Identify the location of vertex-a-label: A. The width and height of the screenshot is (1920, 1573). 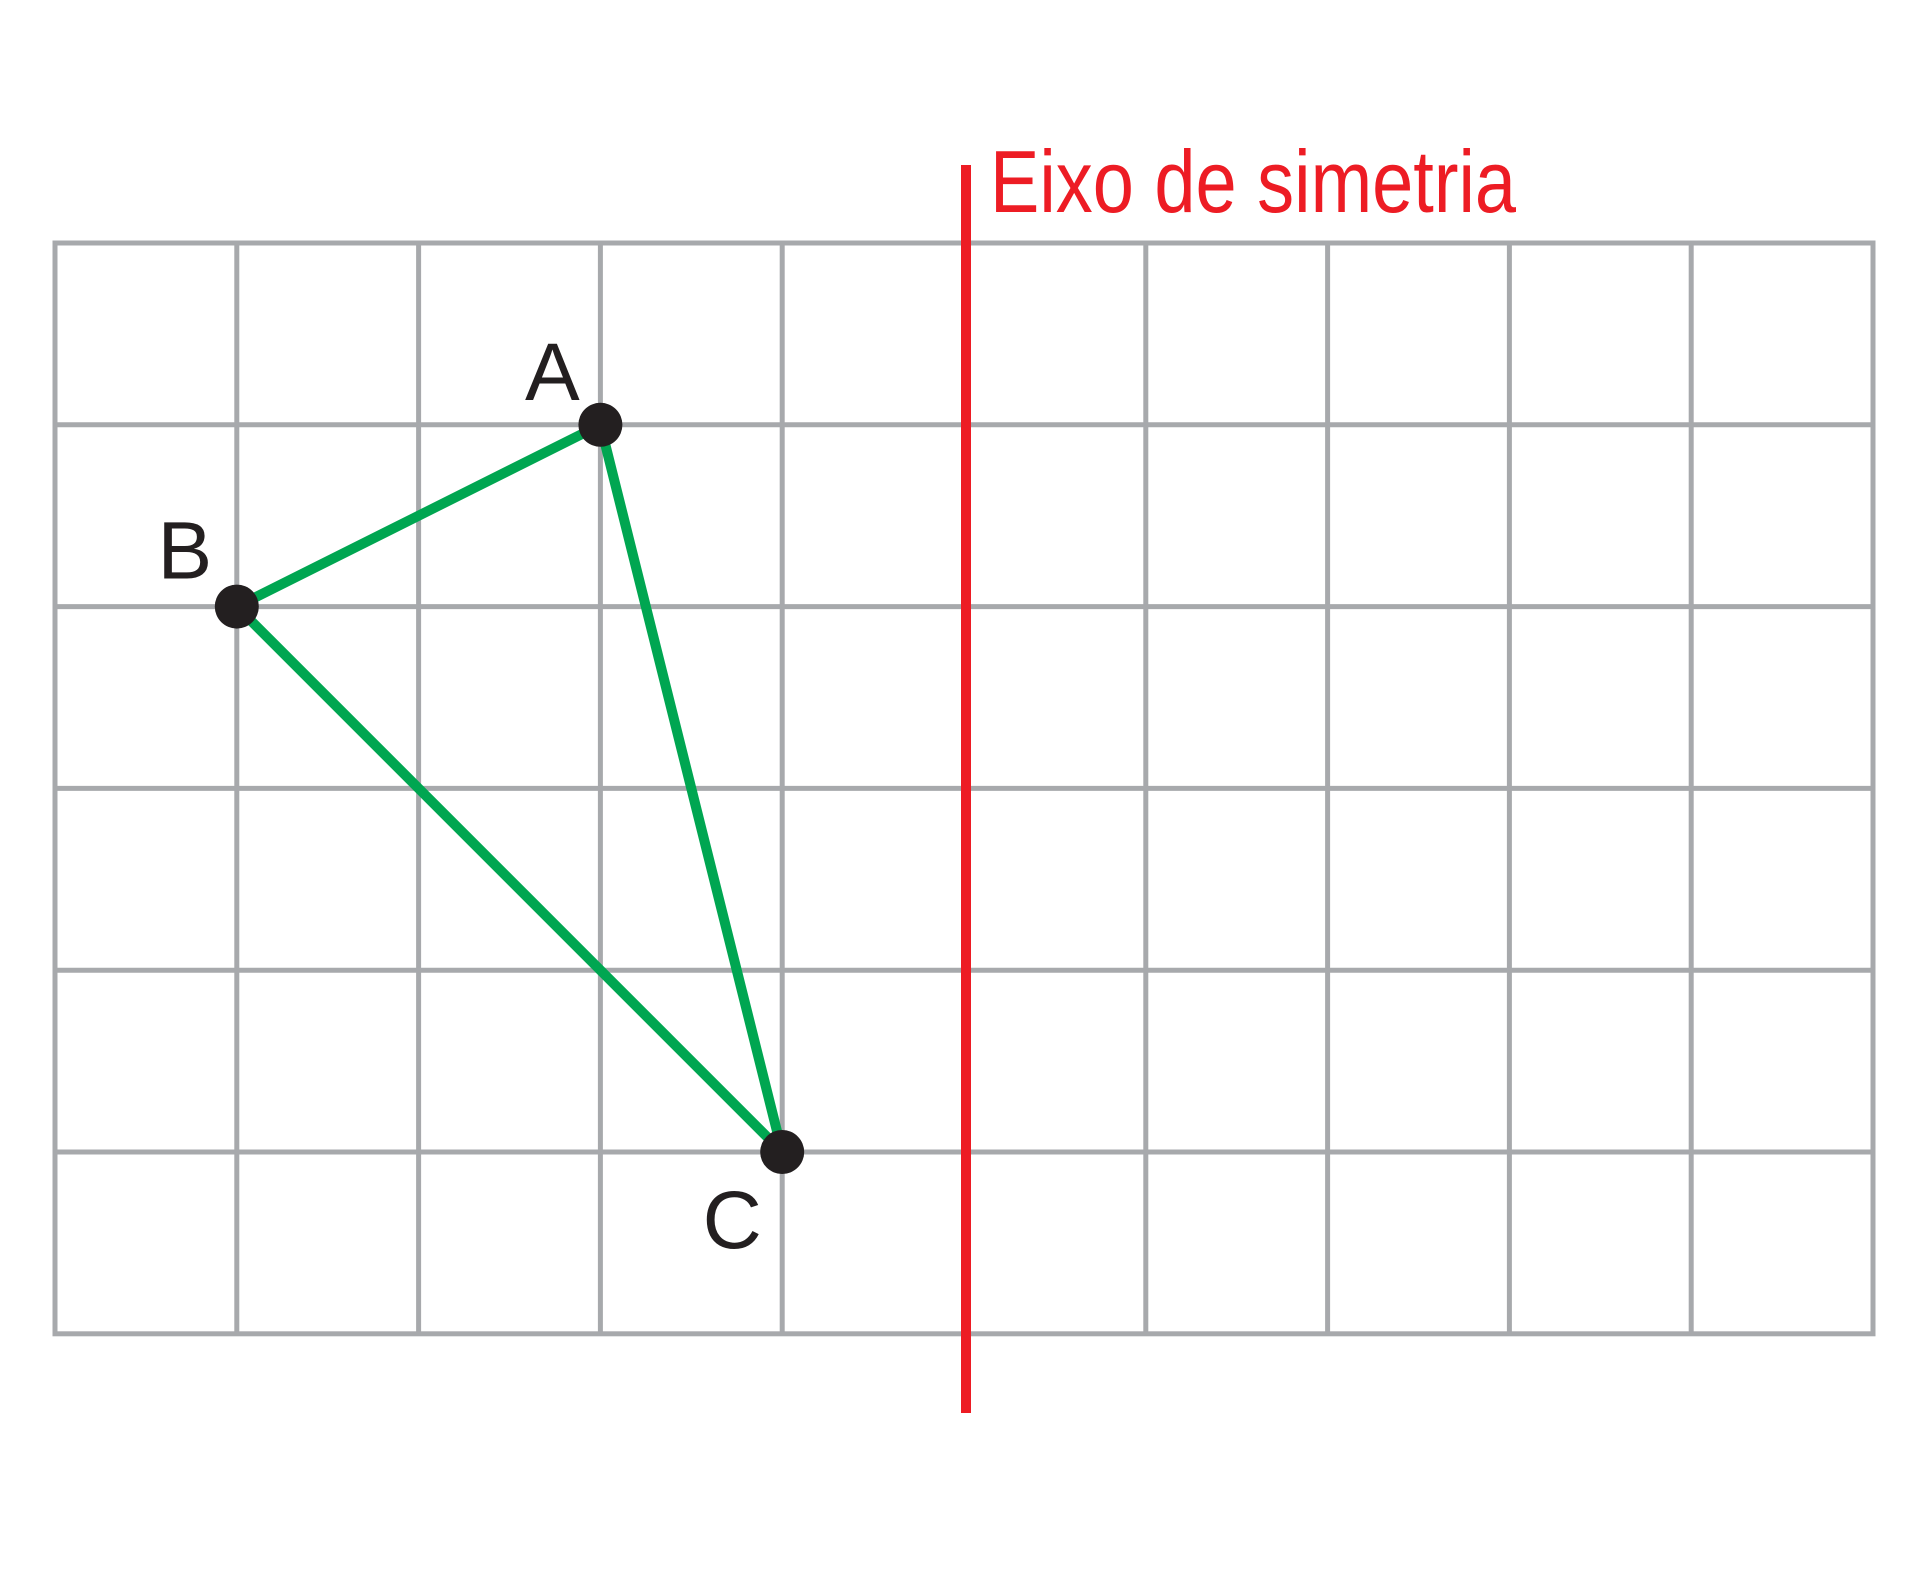
(552, 372).